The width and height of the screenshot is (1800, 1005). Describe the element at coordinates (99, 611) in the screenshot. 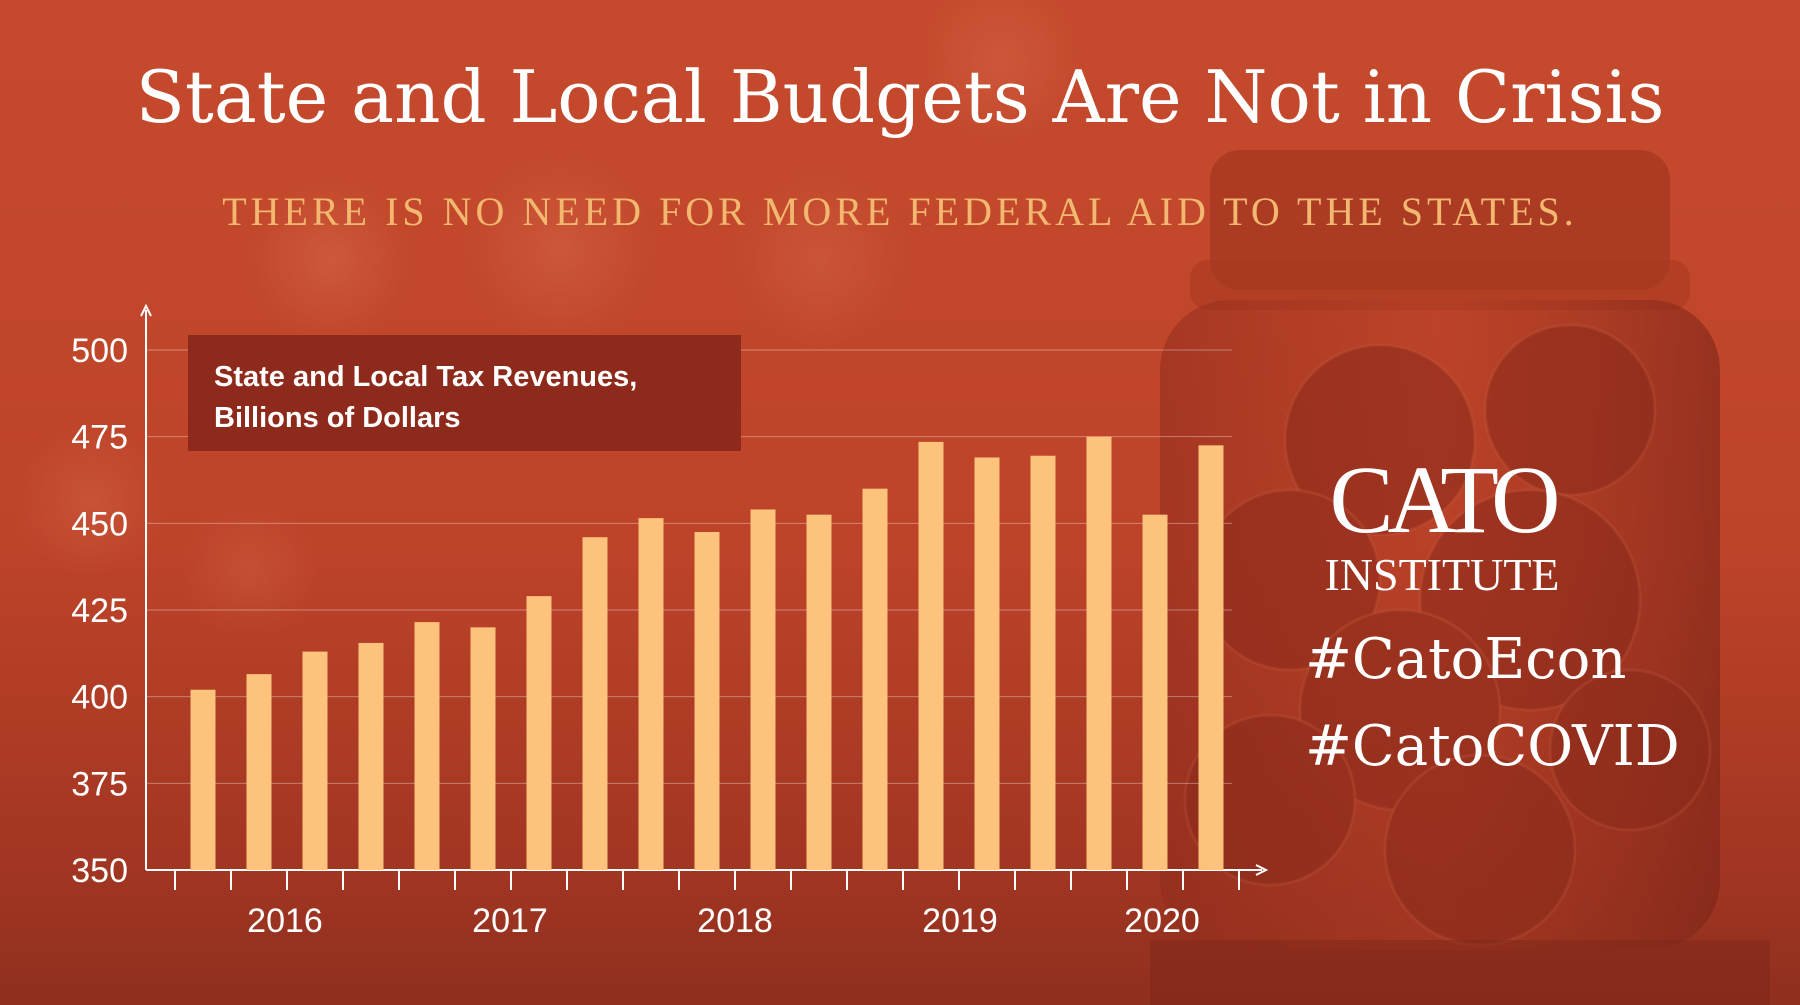

I see `y-tick-label: 425` at that location.